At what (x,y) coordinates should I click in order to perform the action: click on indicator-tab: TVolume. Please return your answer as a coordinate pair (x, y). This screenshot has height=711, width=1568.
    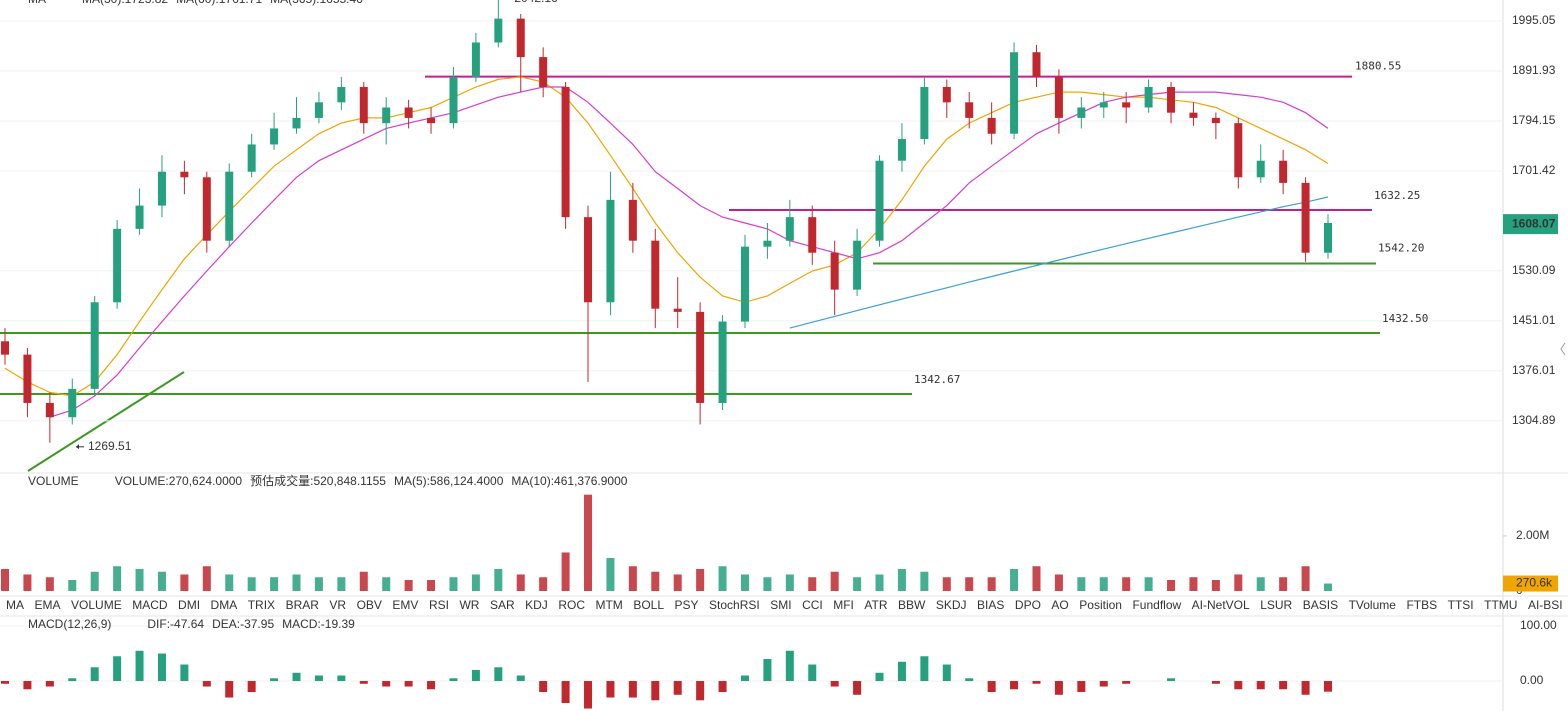
    Looking at the image, I should click on (1373, 605).